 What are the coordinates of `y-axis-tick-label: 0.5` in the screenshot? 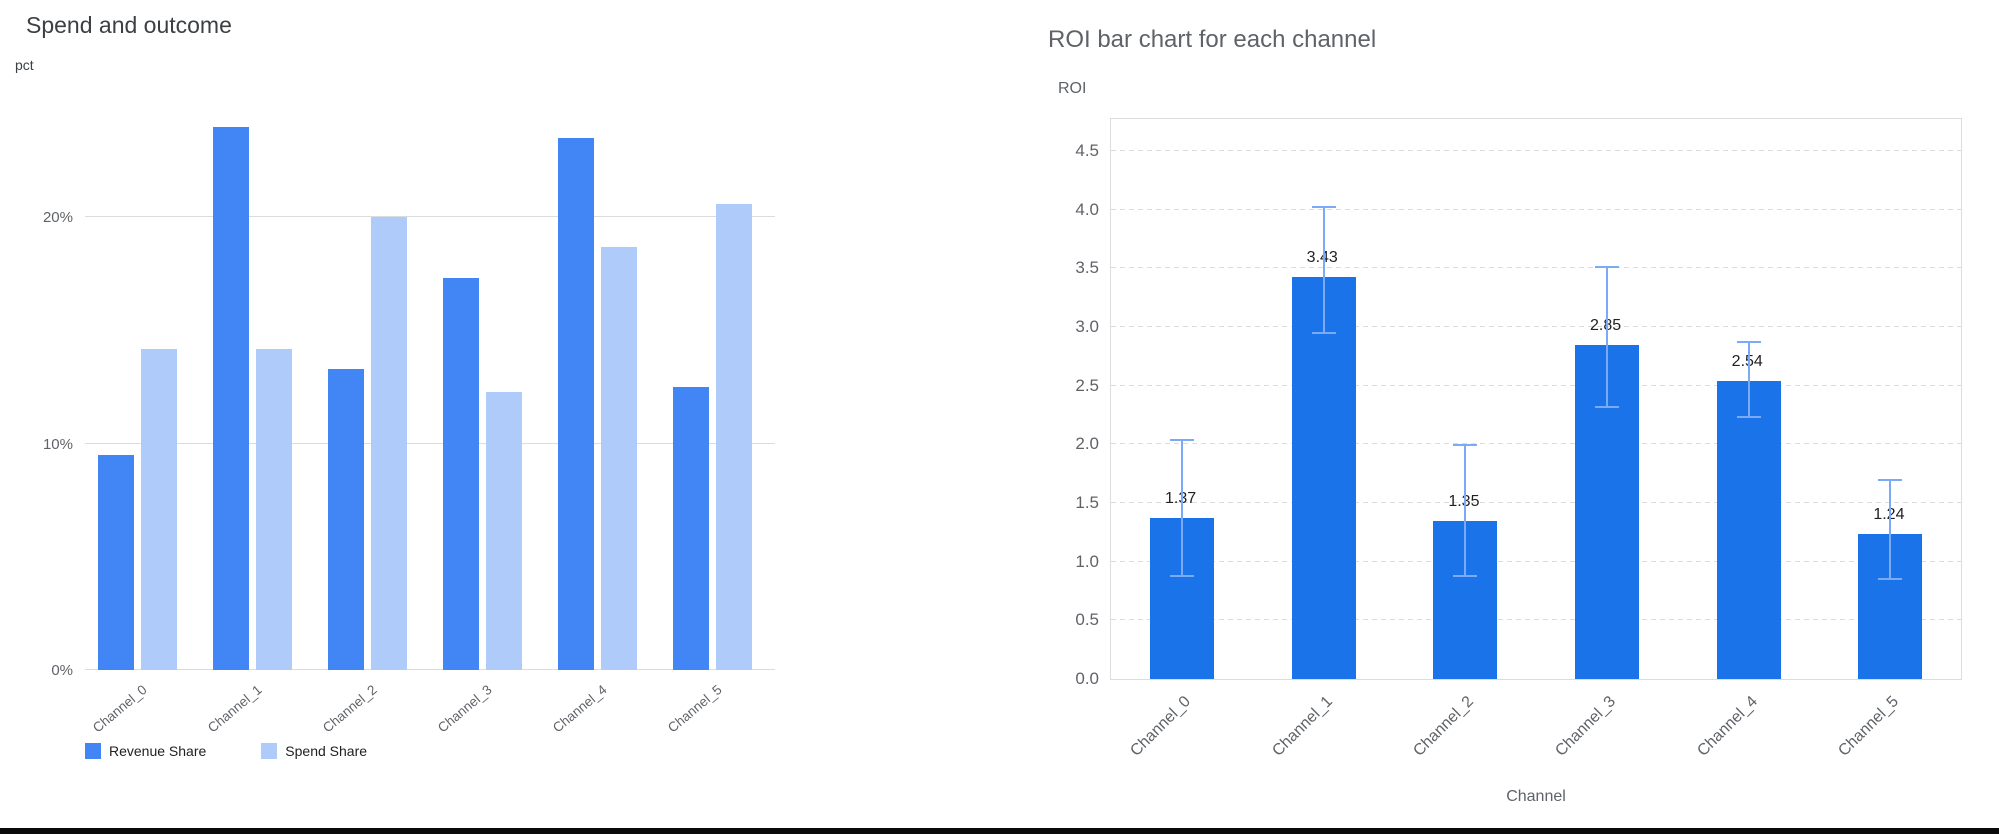 It's located at (1087, 620).